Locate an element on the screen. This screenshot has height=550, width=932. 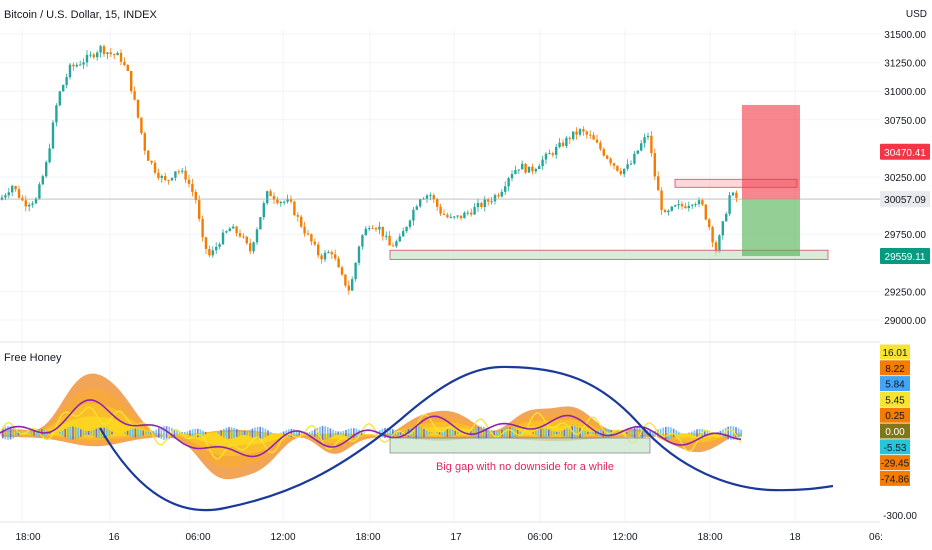
time-tick-label: 18:00 is located at coordinates (709, 537).